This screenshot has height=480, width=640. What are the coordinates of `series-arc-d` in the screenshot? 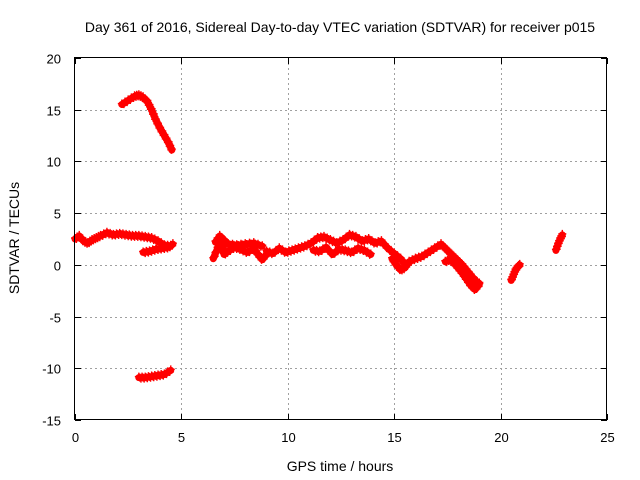 It's located at (239, 240).